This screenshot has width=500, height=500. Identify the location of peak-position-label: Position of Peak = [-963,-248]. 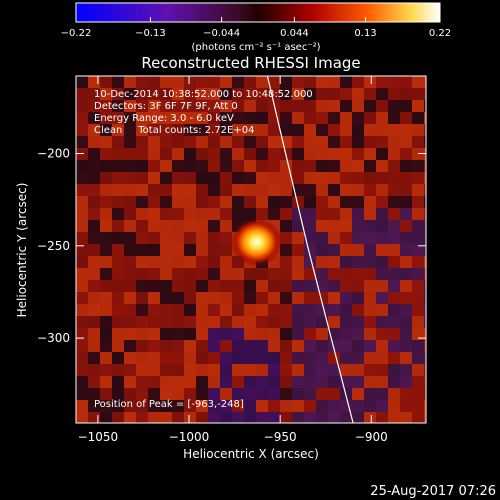
(169, 404).